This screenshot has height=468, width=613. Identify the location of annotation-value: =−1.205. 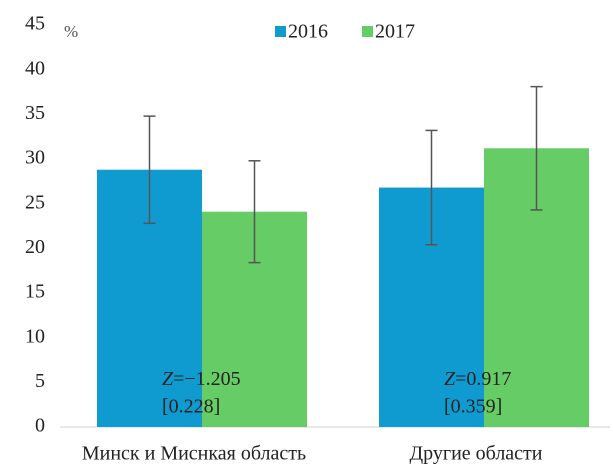
(207, 379).